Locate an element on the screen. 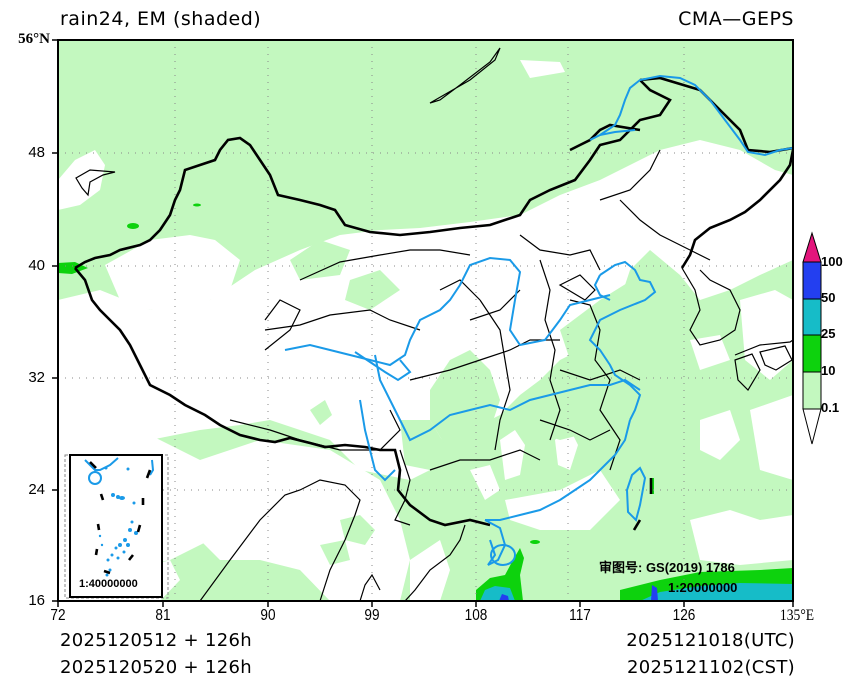 The height and width of the screenshot is (695, 859). x-label-72: 72 is located at coordinates (58, 615).